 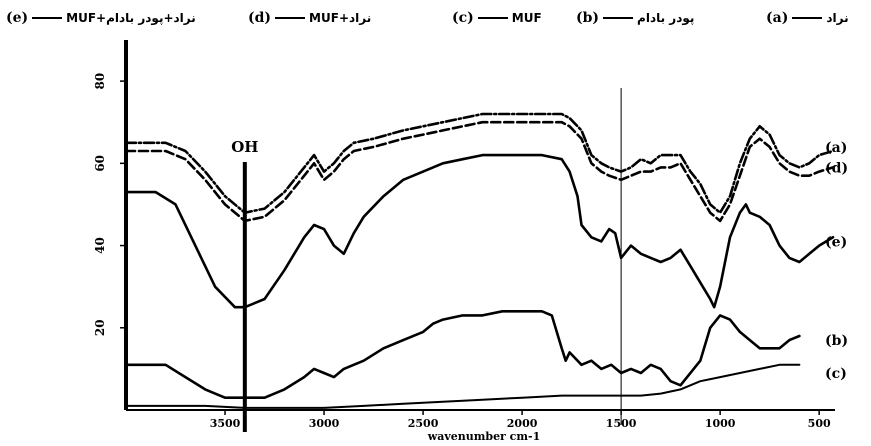 I want to click on oh-label: OH, so click(x=244, y=147).